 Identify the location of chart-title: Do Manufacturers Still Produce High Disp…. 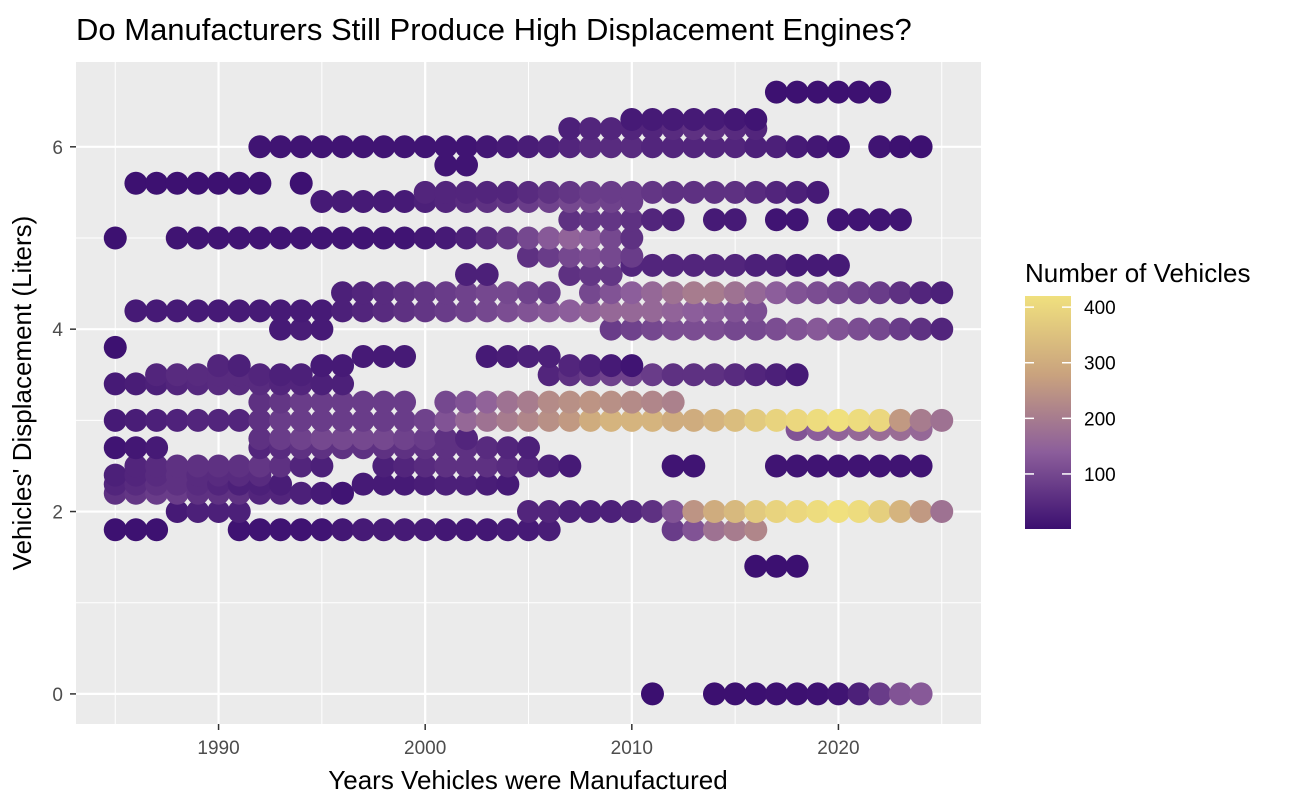
(494, 29).